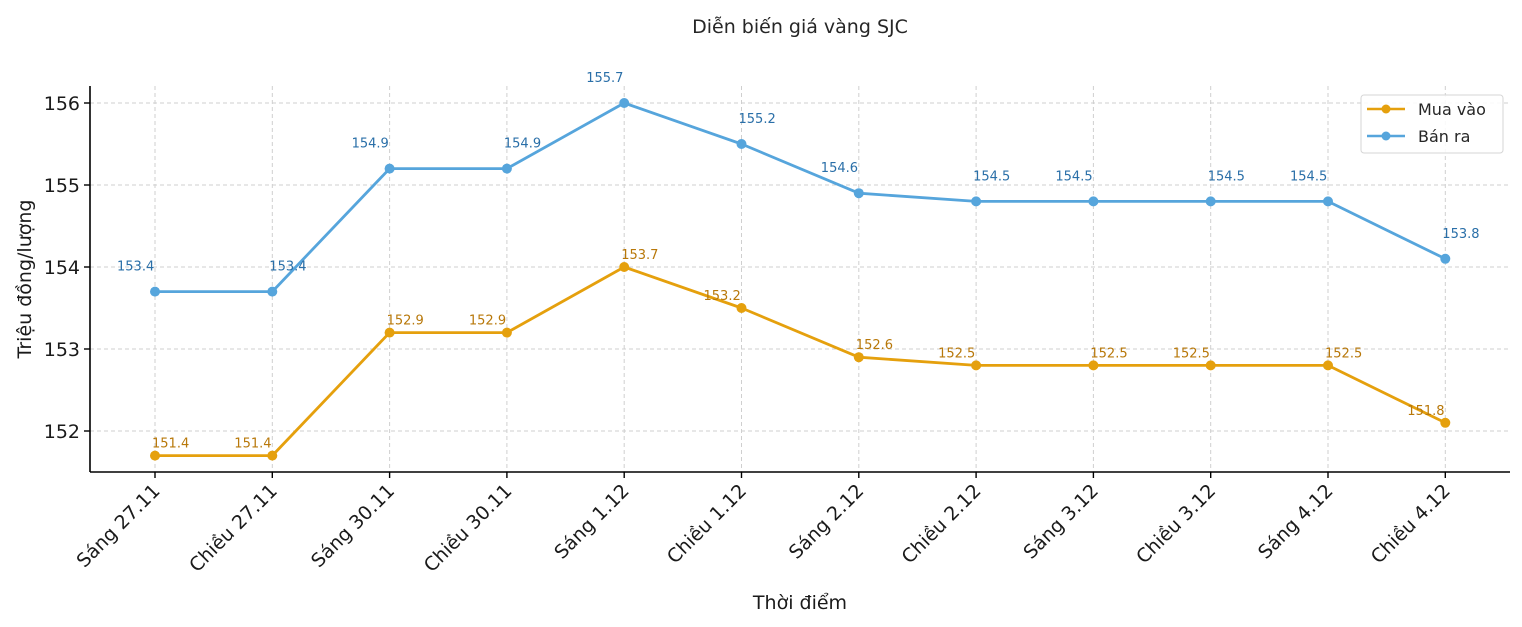 This screenshot has height=627, width=1522. I want to click on x-tick-label: Chiều 1.12, so click(707, 524).